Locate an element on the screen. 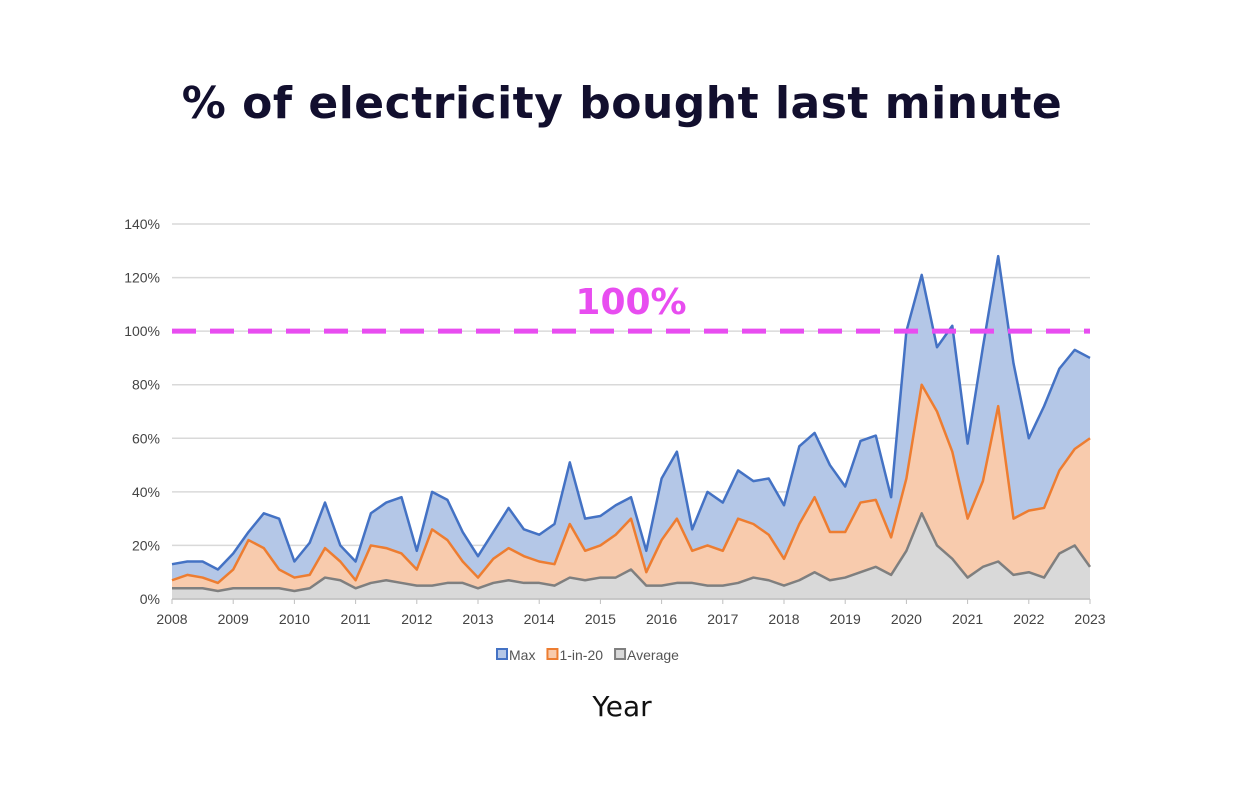 This screenshot has width=1244, height=791. legend-label: Average is located at coordinates (653, 655).